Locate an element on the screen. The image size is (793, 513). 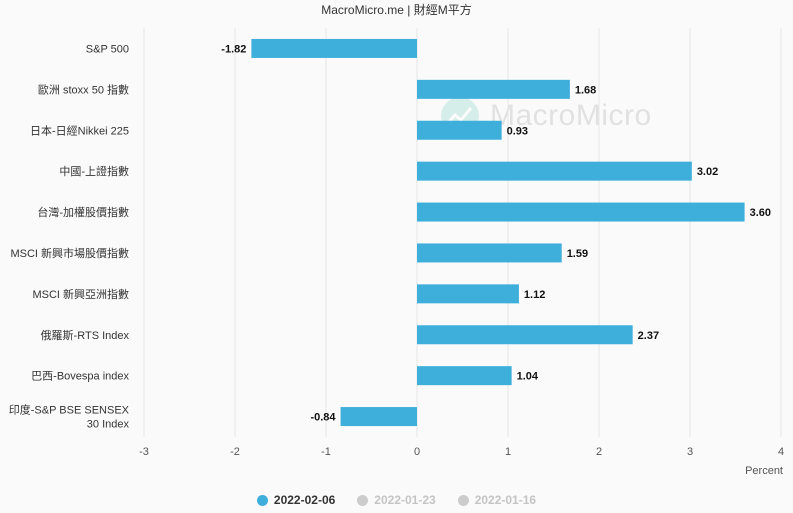
category-label: S&P 500 is located at coordinates (107, 49).